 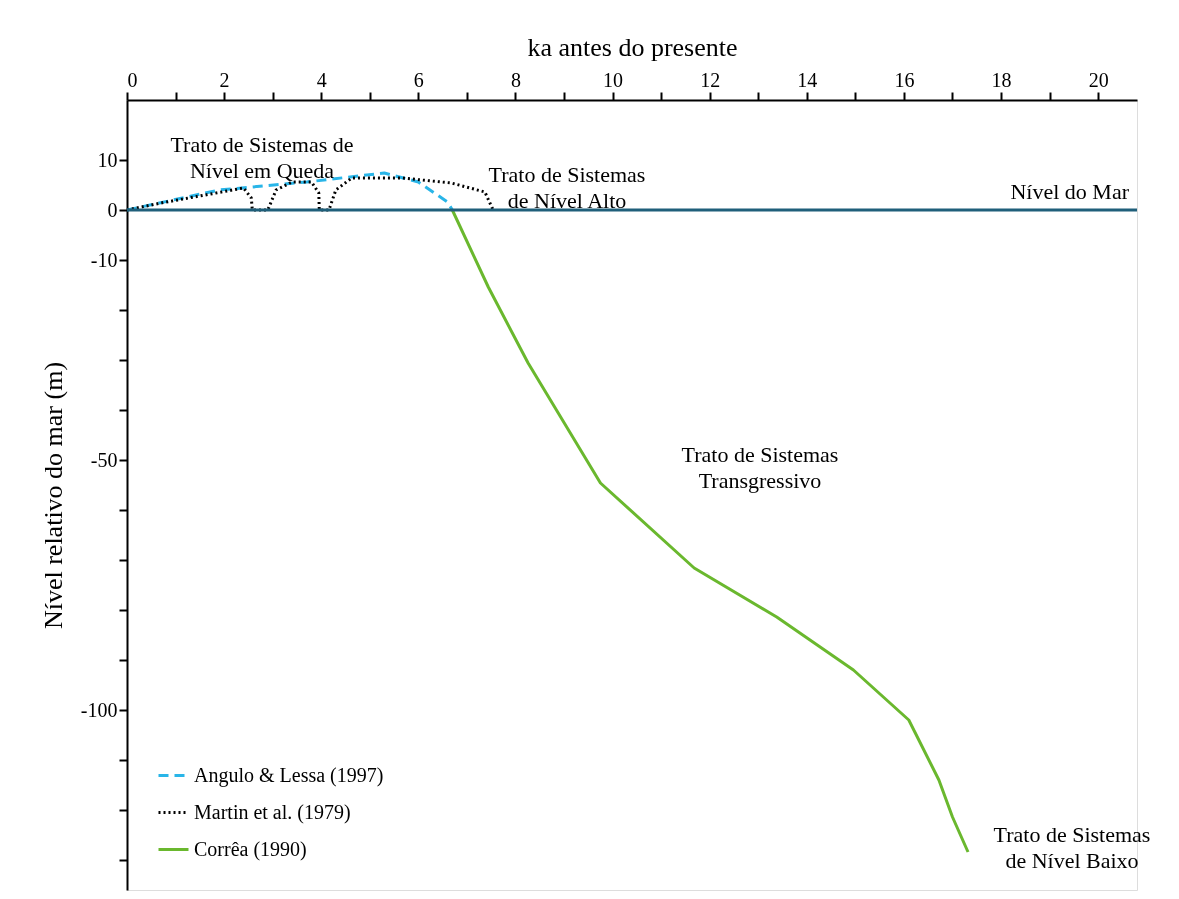 I want to click on y-tick-label: -100, so click(x=99, y=709).